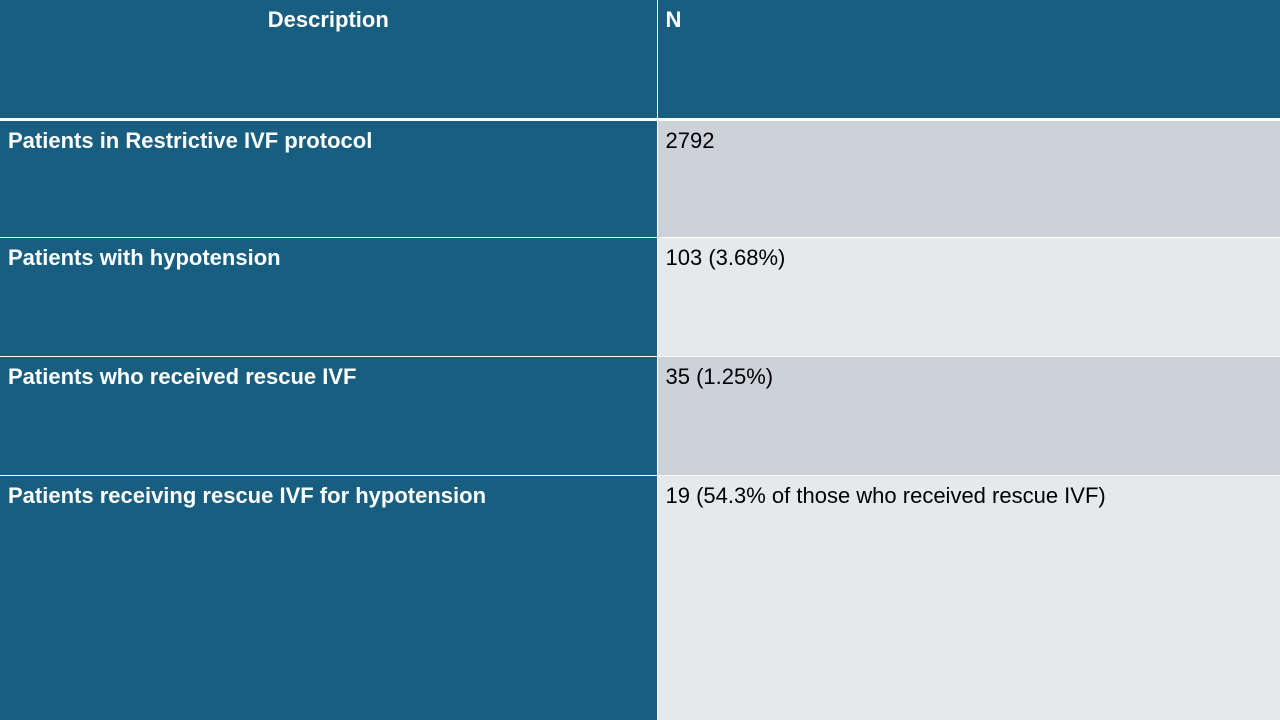  What do you see at coordinates (329, 60) in the screenshot?
I see `column-header-description: Description` at bounding box center [329, 60].